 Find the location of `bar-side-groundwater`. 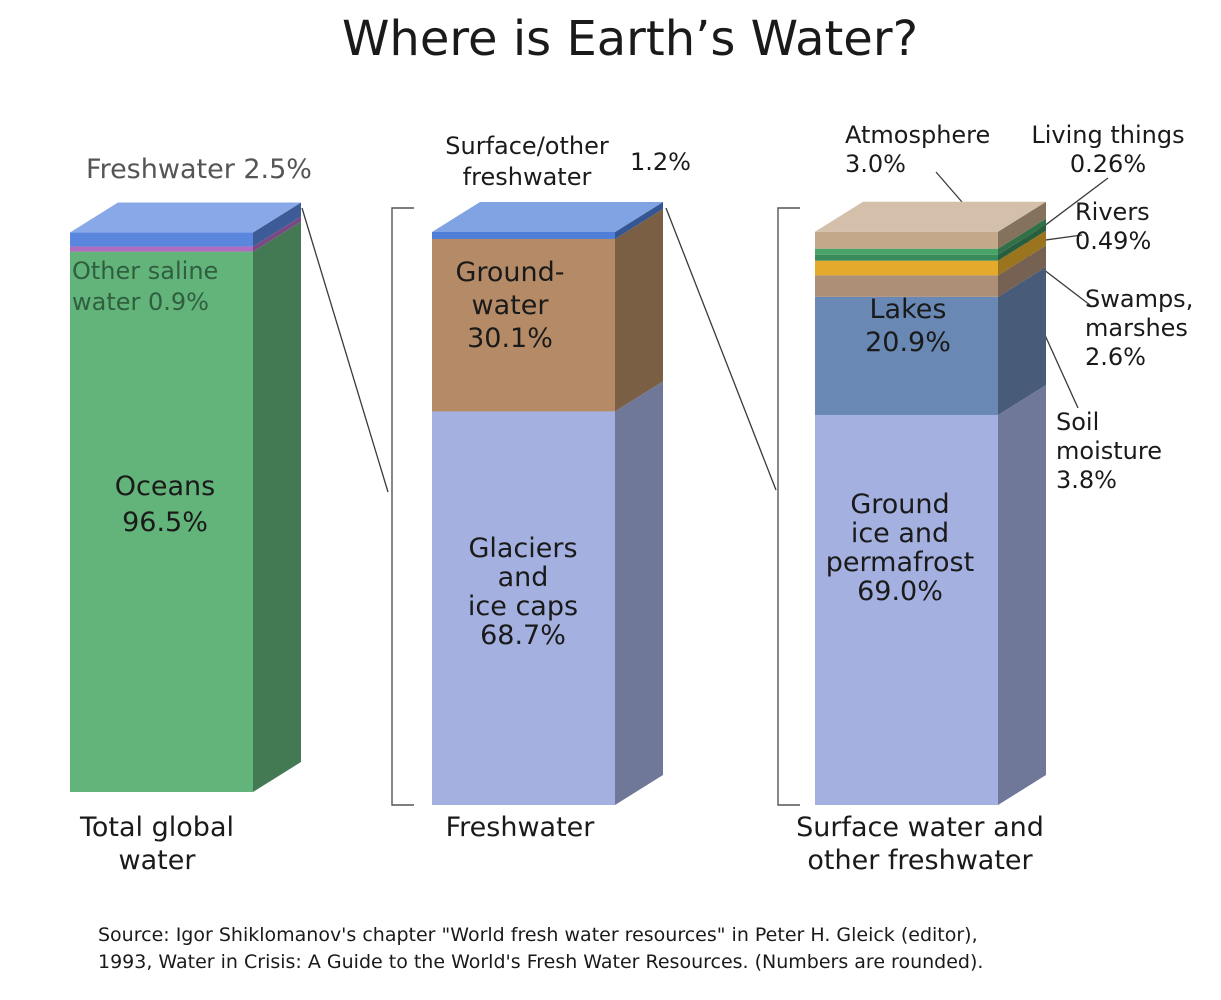

bar-side-groundwater is located at coordinates (639, 310).